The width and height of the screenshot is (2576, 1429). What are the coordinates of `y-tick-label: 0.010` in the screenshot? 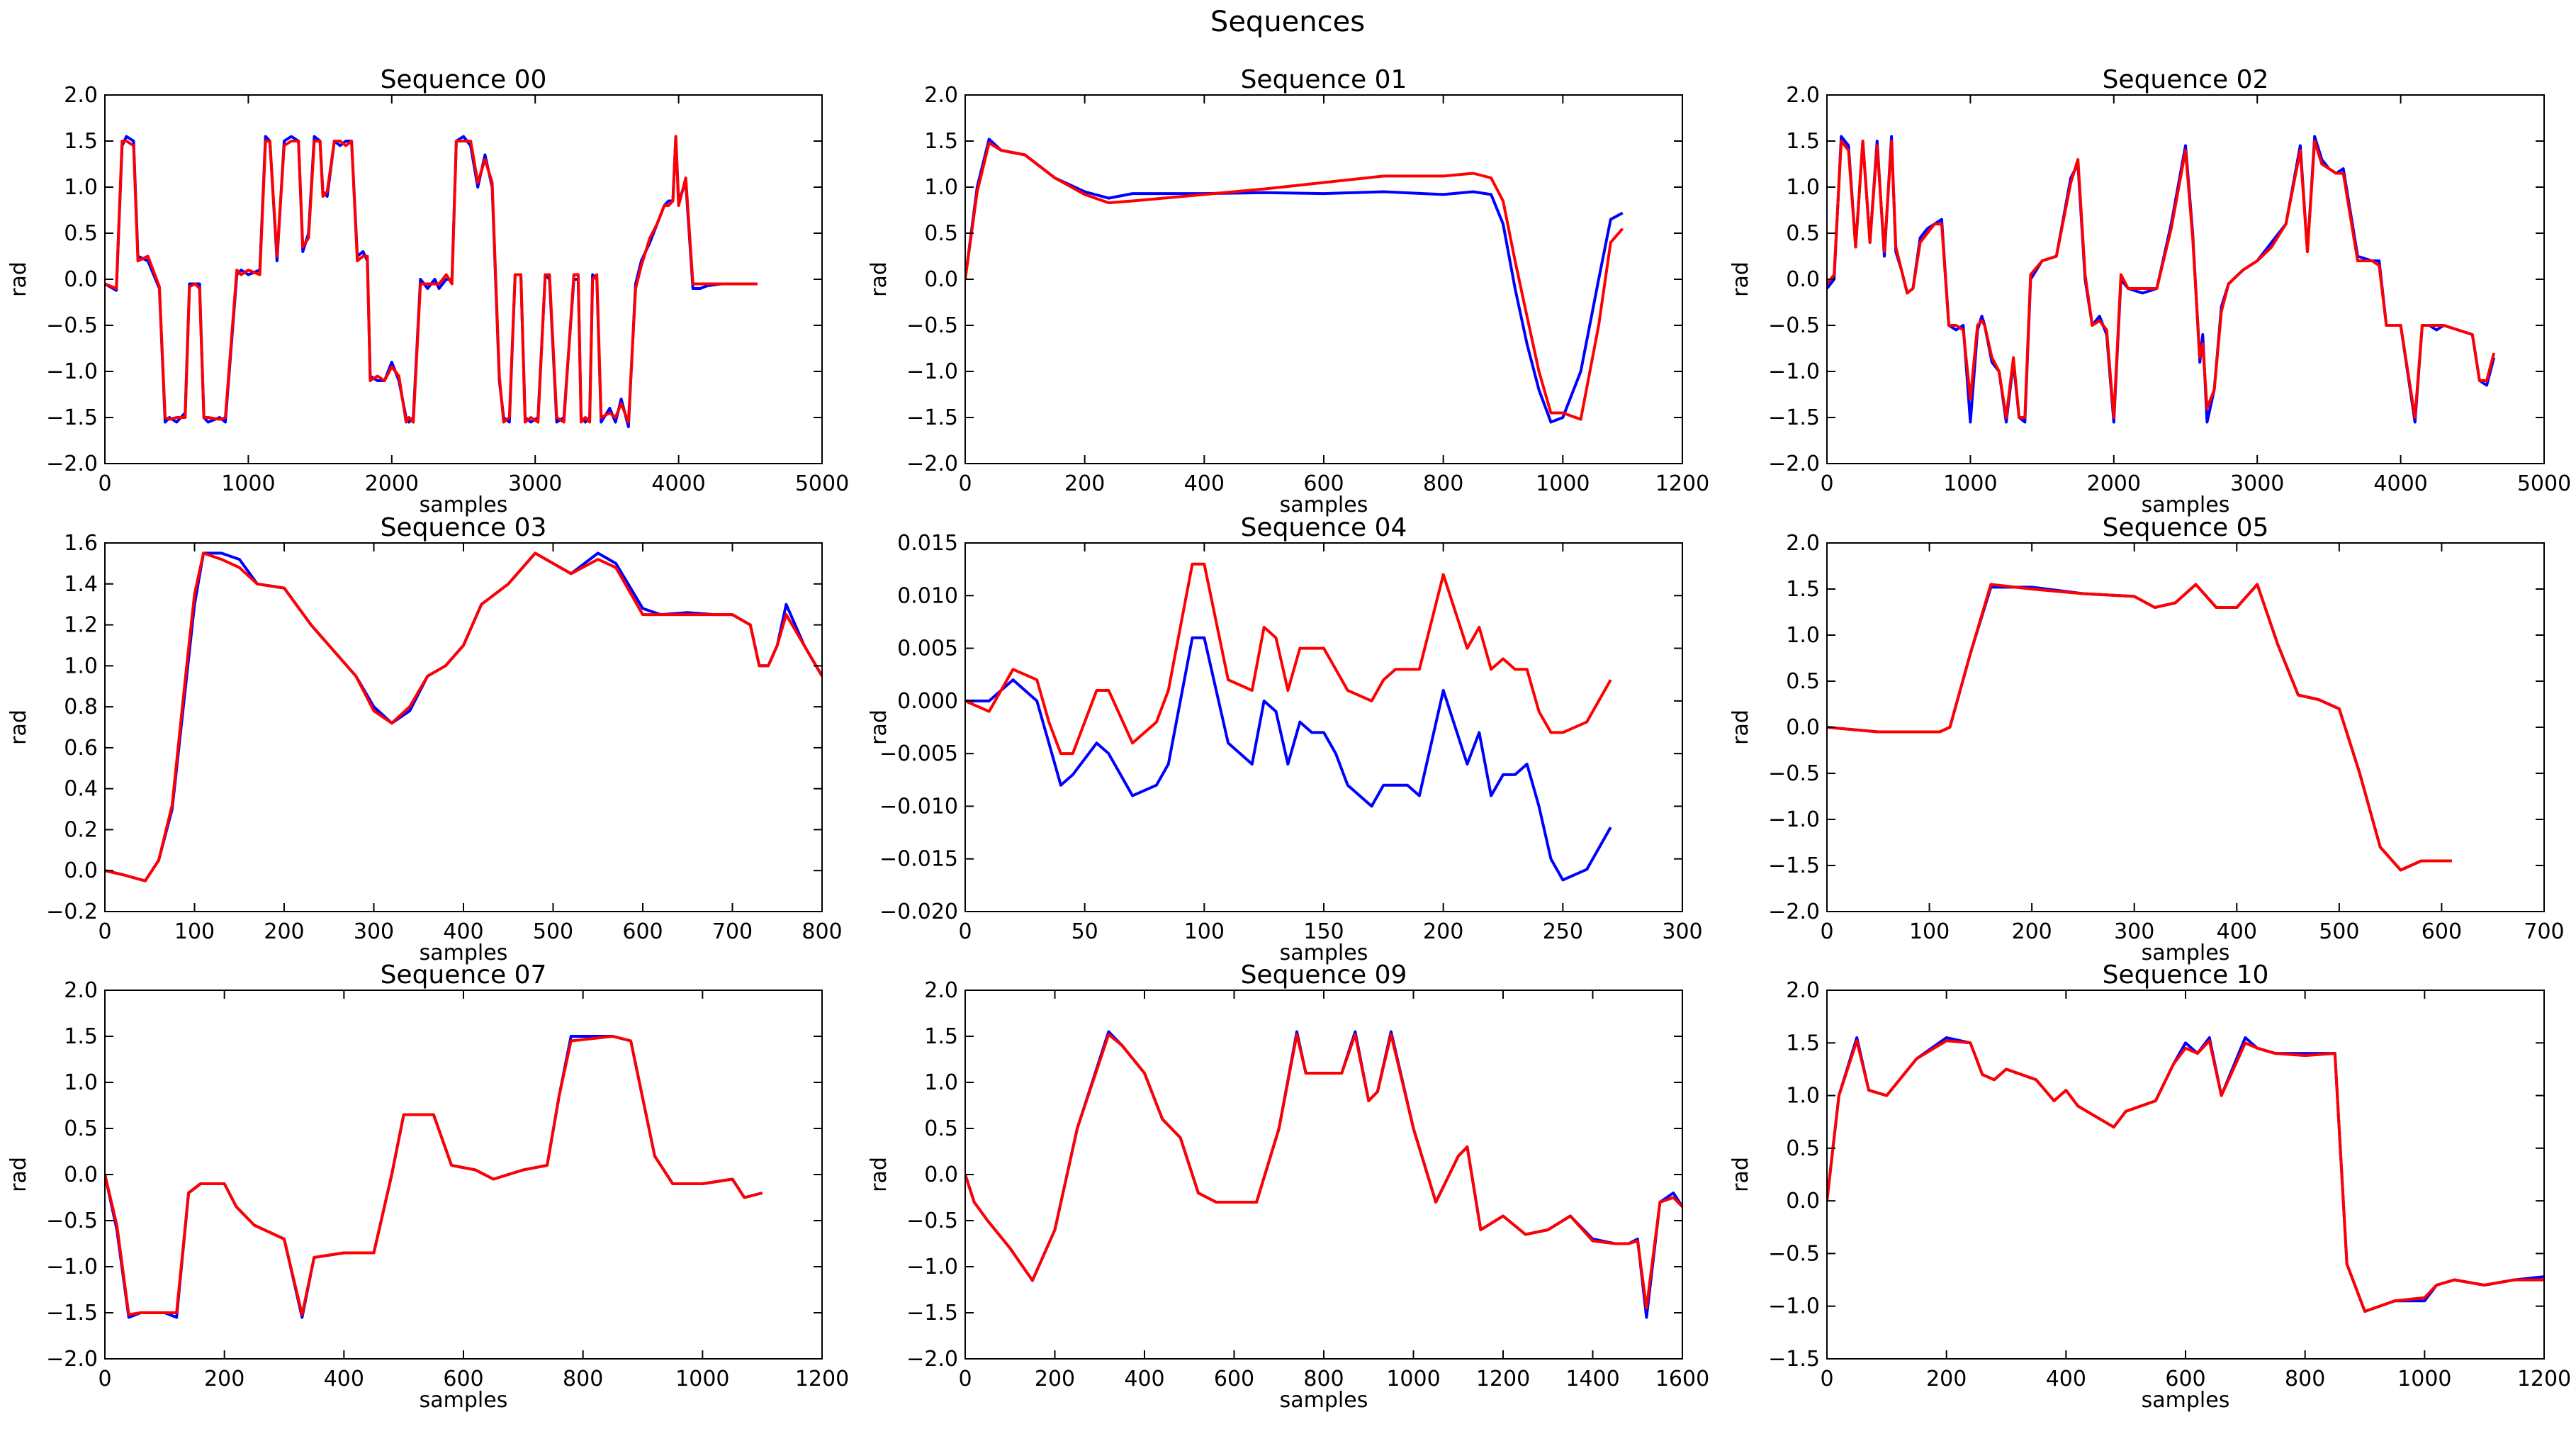 It's located at (927, 595).